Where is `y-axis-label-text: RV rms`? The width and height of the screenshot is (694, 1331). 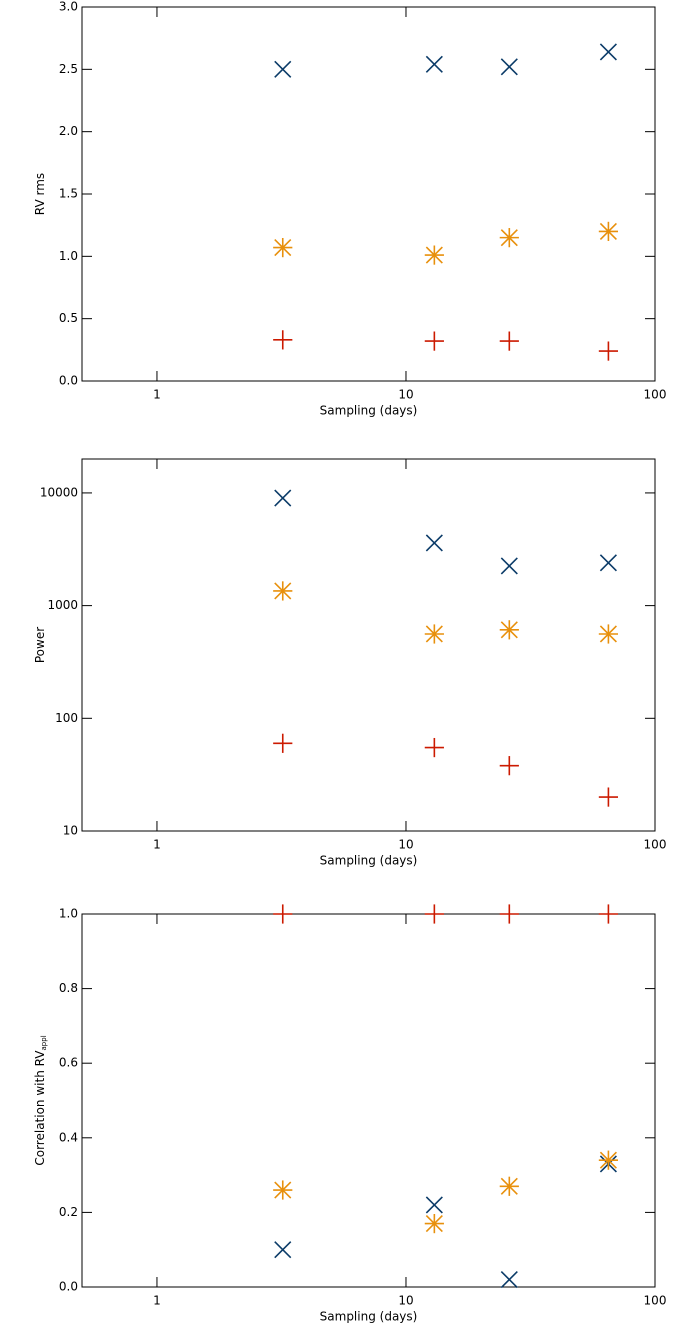
y-axis-label-text: RV rms is located at coordinates (40, 194).